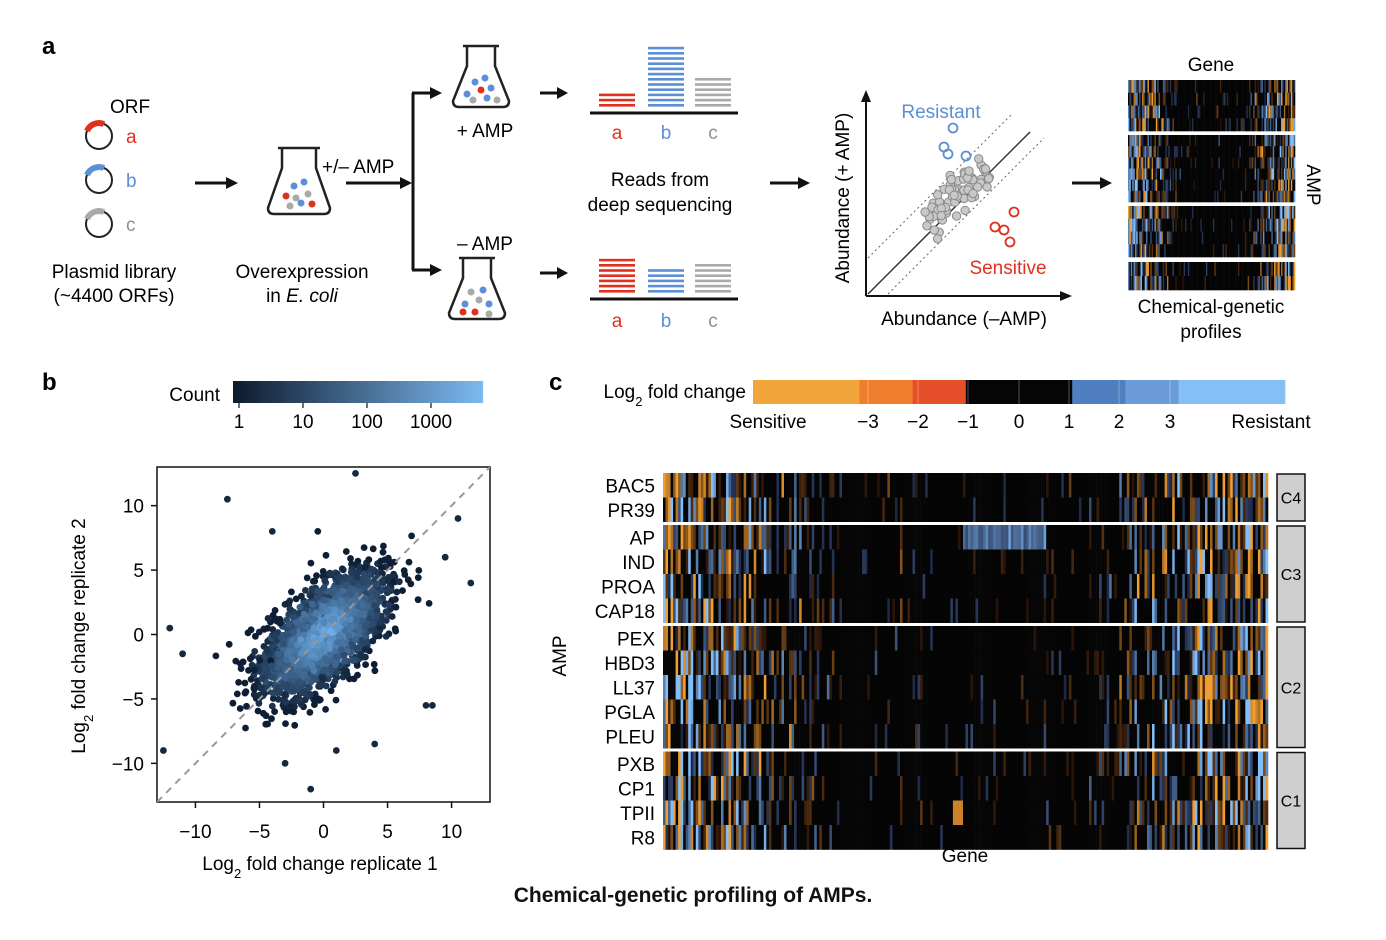 The width and height of the screenshot is (1386, 940). I want to click on reads-bars-minus-amp, so click(665, 275).